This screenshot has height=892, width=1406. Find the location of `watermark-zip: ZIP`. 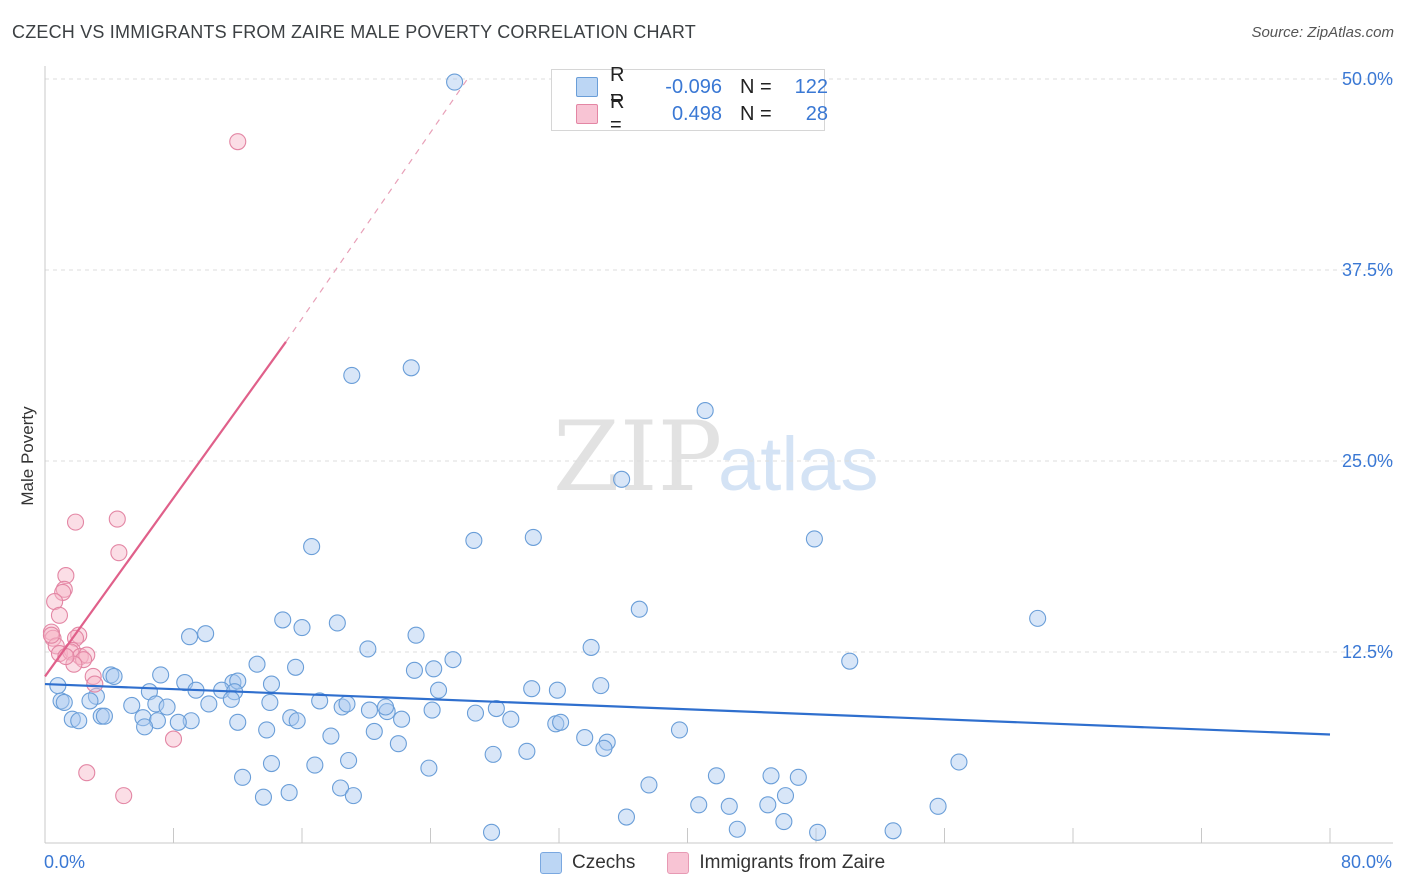

watermark-zip: ZIP is located at coordinates (637, 457).